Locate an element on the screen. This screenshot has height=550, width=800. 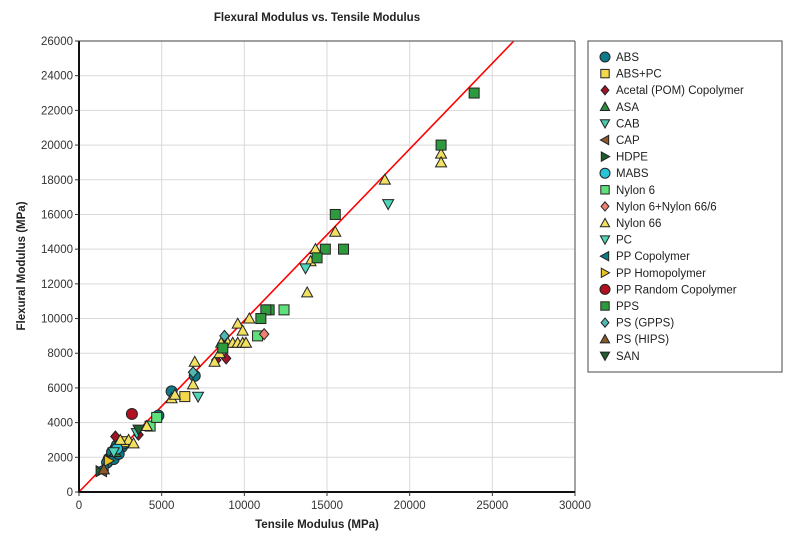
x-tick-label: 20000 is located at coordinates (410, 506).